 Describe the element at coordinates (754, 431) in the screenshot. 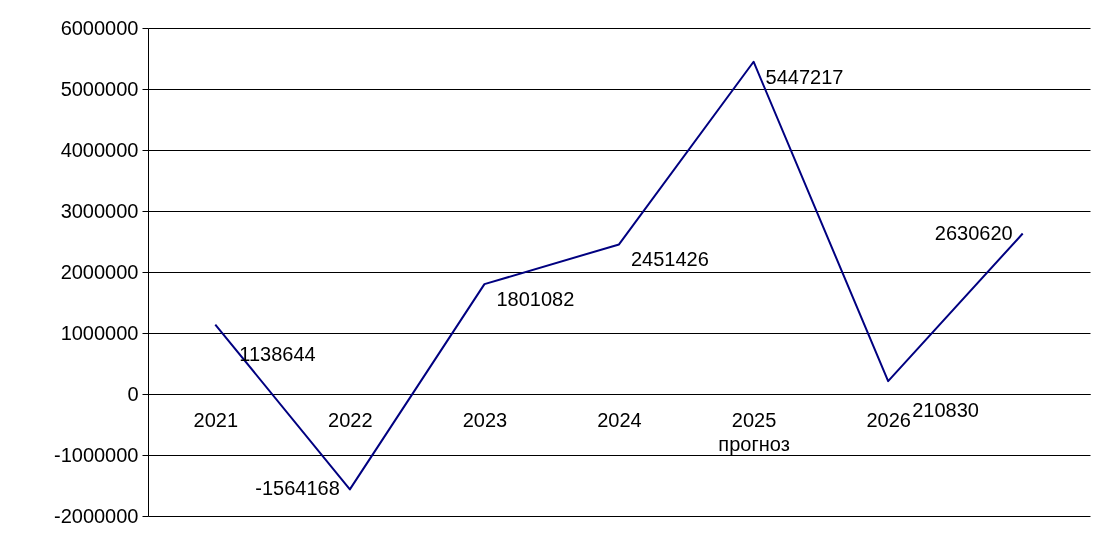

I see `x-tick-label: 2025 прогноз` at that location.